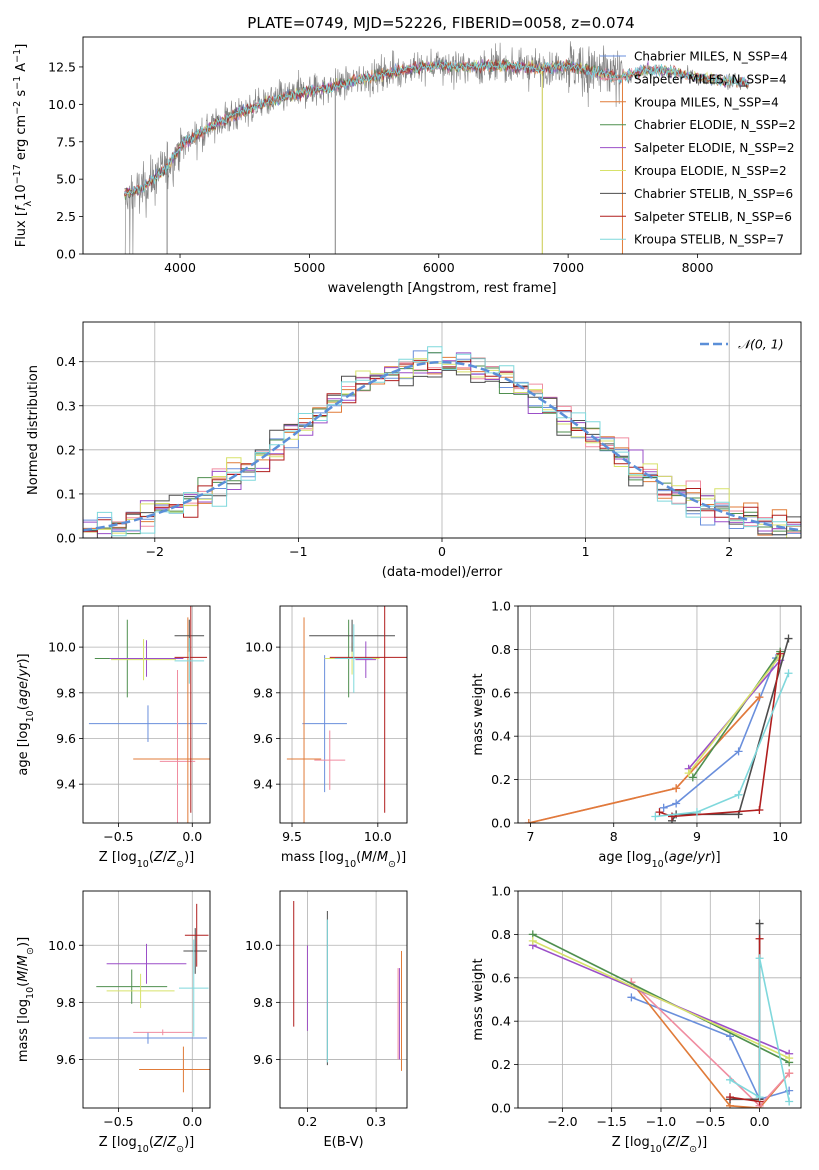 The height and width of the screenshot is (1170, 819). I want to click on mass-weight-marker-salpeter_stelib, so click(659, 812).